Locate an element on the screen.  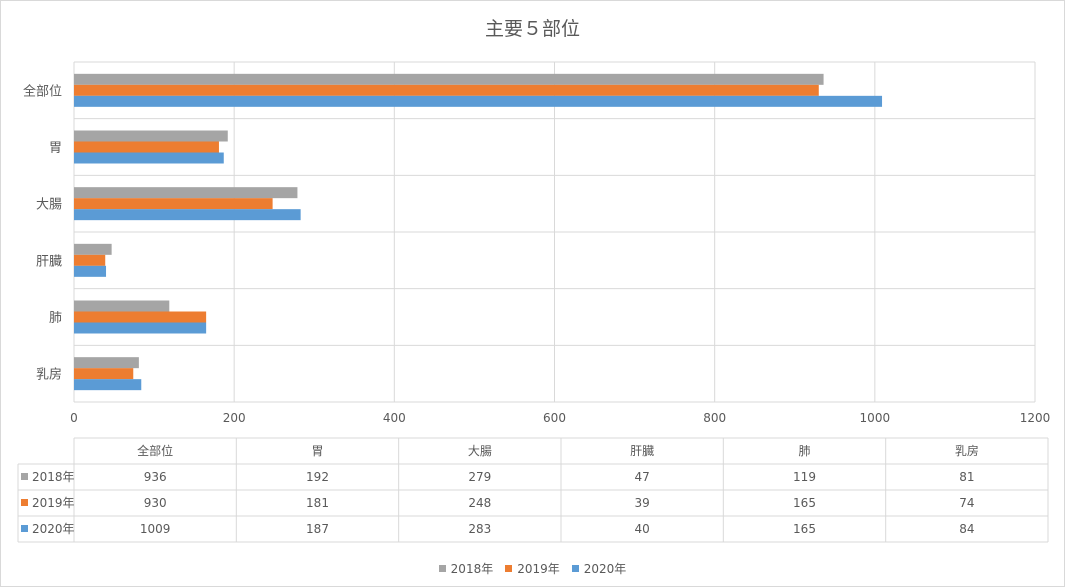
table-cell: 248 is located at coordinates (479, 503).